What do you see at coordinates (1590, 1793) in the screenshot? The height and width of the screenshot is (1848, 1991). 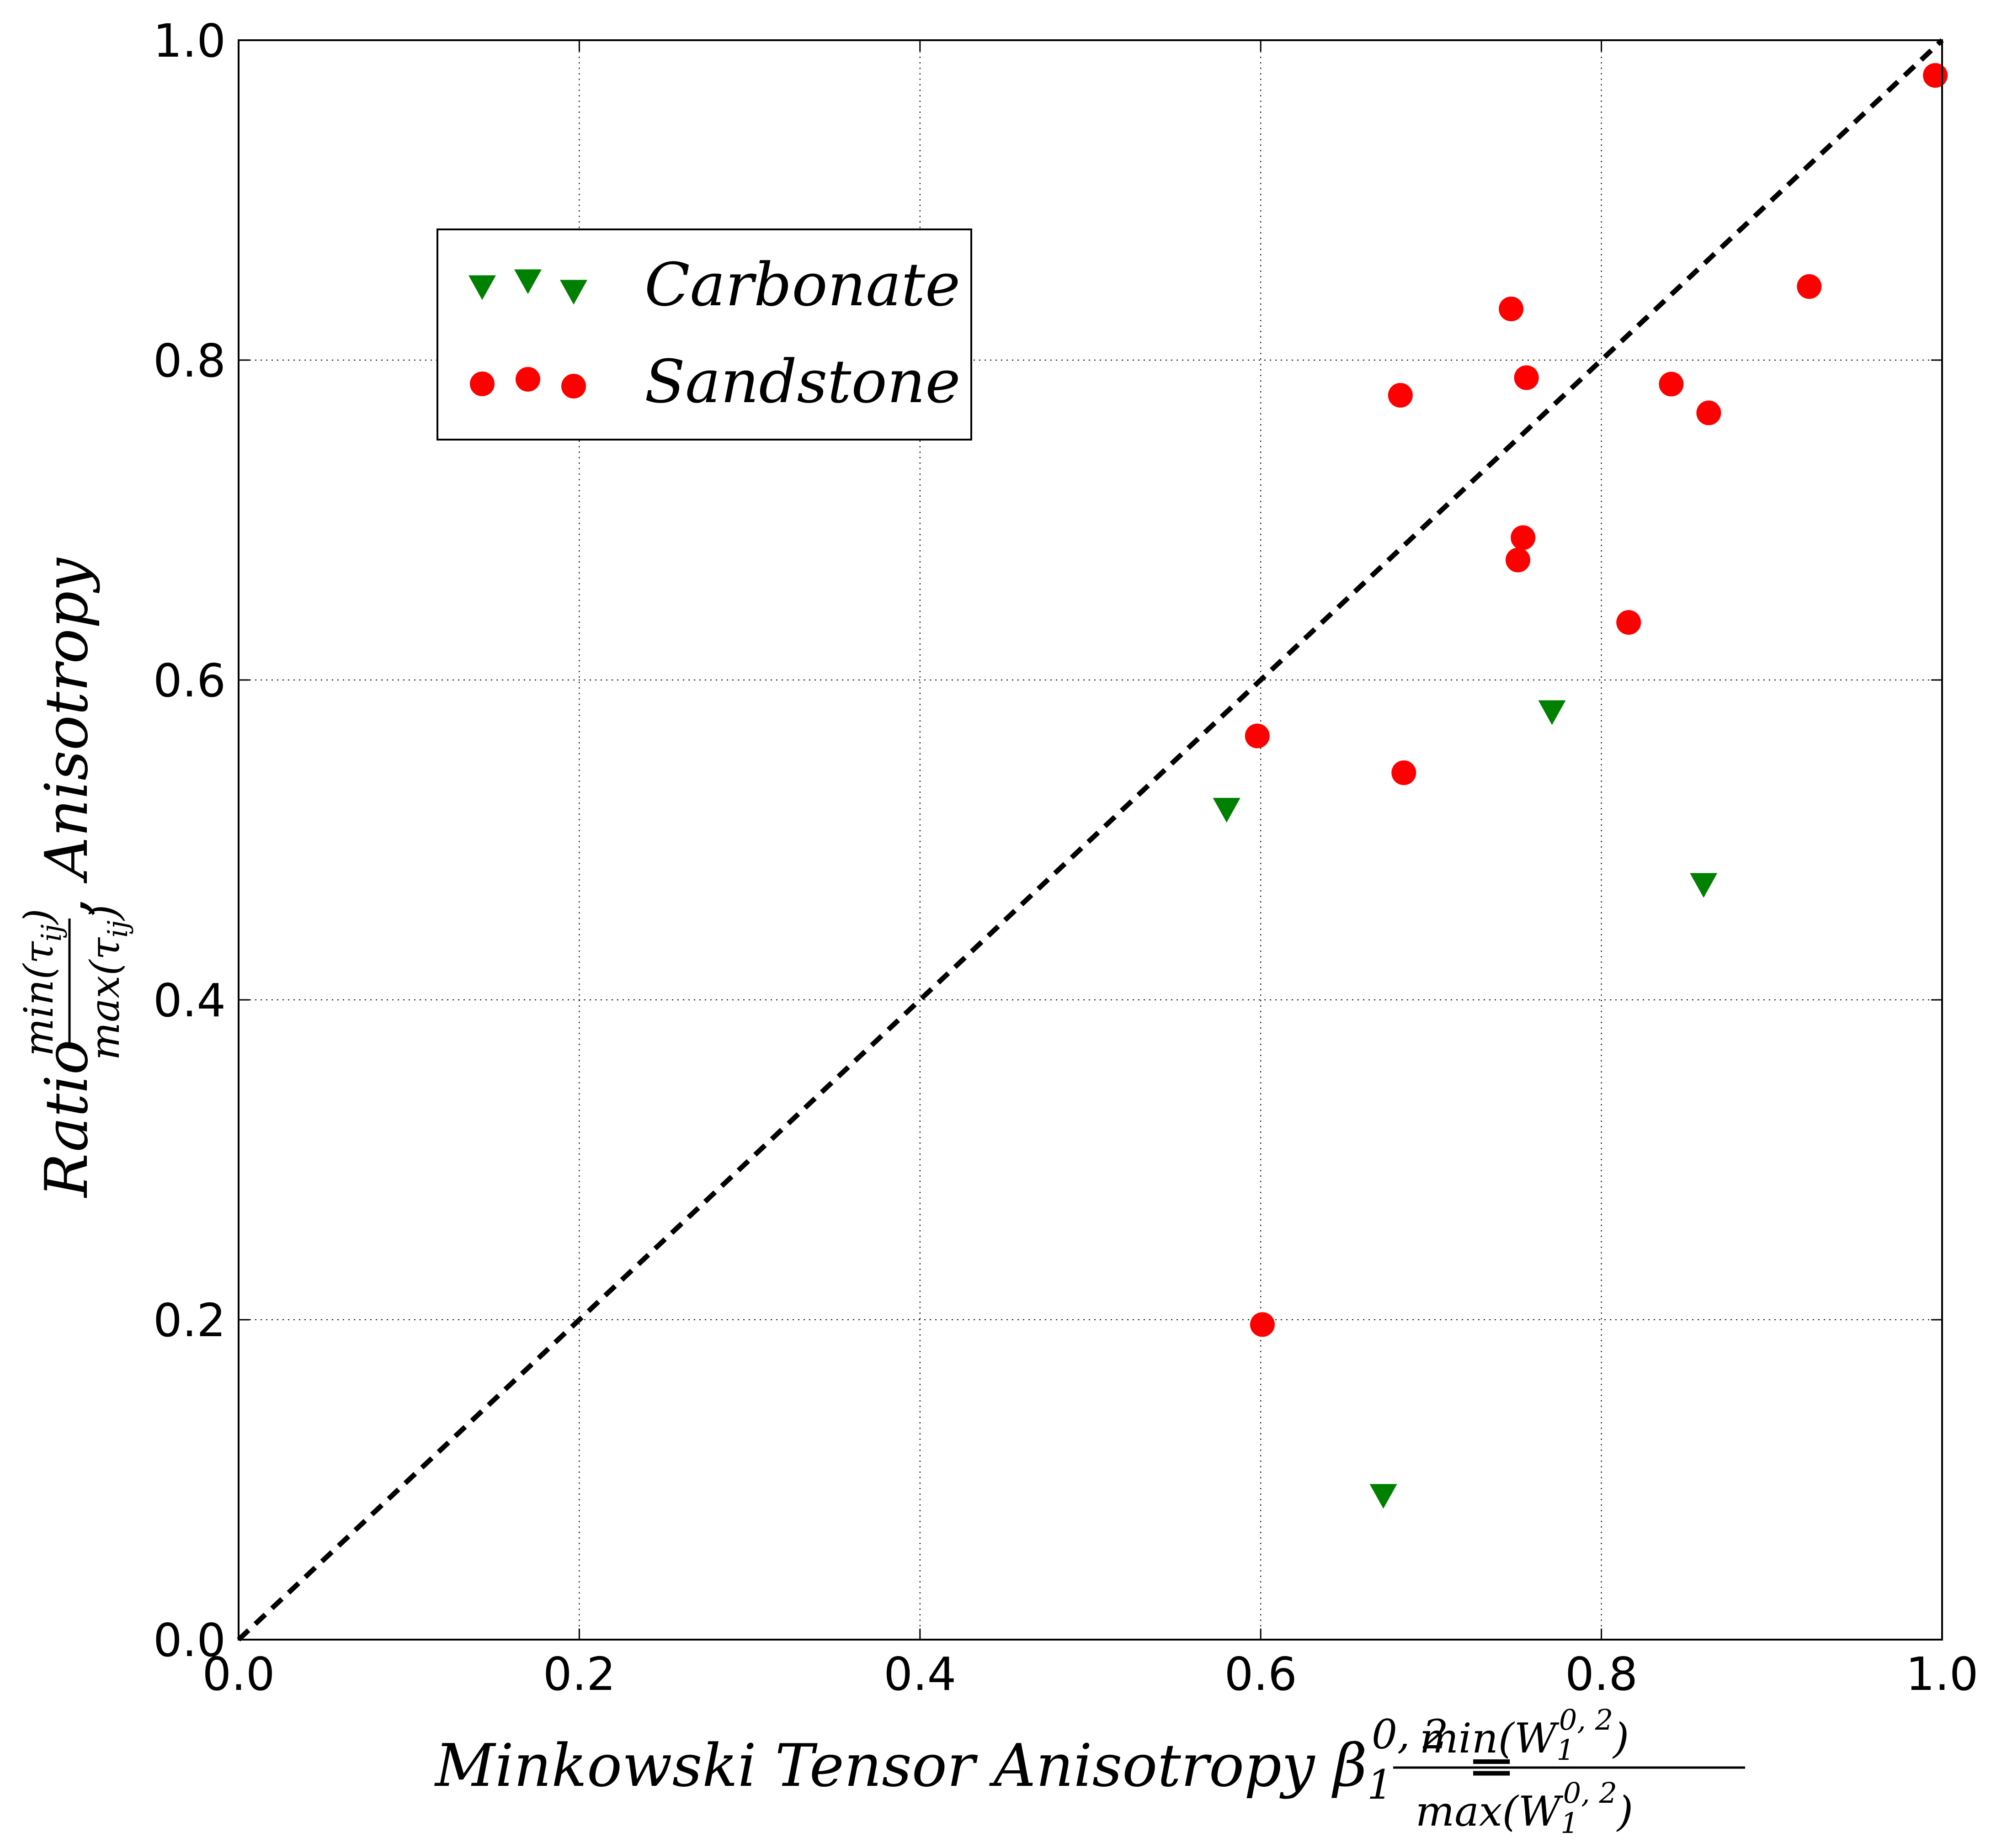 I see `x-axis-label-den-sup: 0, 2` at bounding box center [1590, 1793].